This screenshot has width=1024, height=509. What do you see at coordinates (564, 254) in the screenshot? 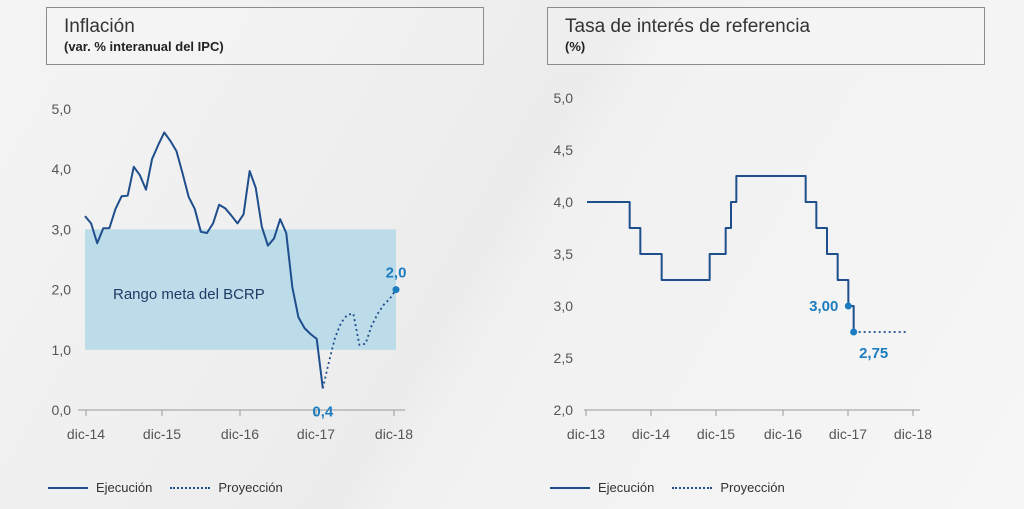
I see `y-tick-label: 3,5` at bounding box center [564, 254].